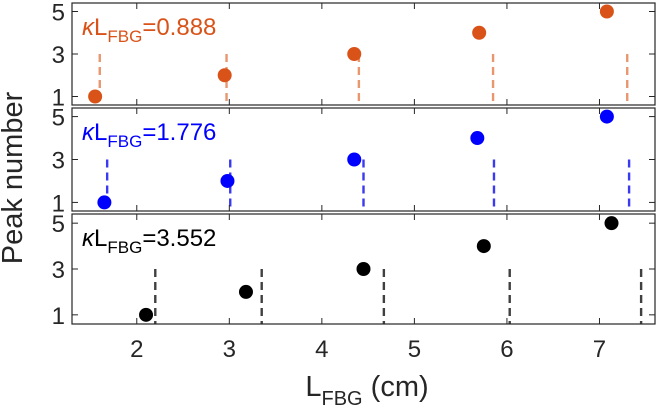  What do you see at coordinates (100, 238) in the screenshot?
I see `panel-3-label-main: L` at bounding box center [100, 238].